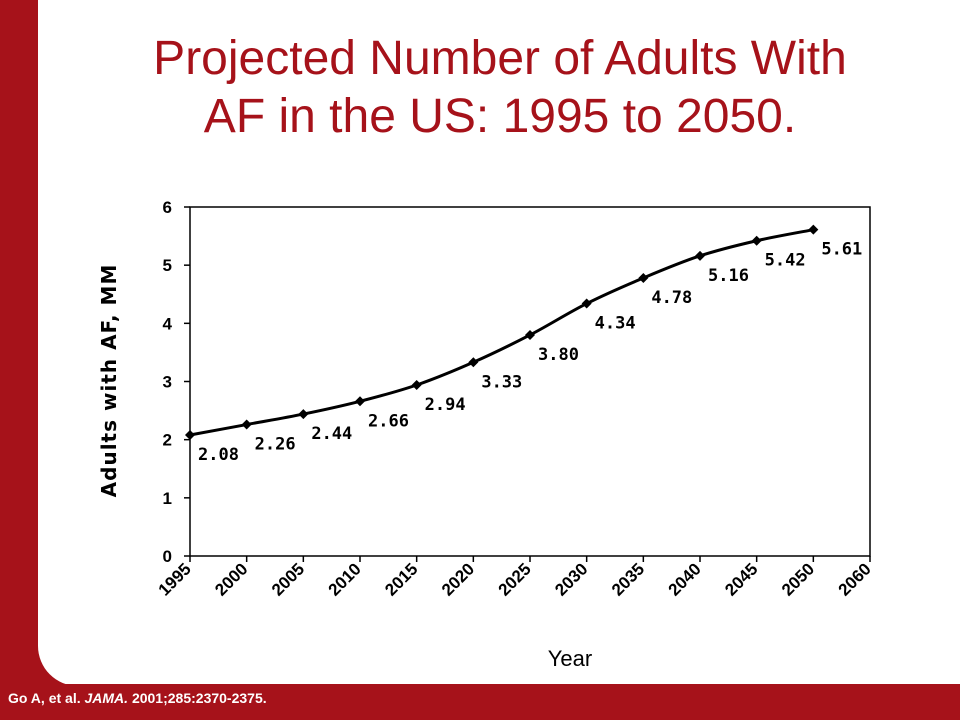 The height and width of the screenshot is (720, 960). Describe the element at coordinates (44, 698) in the screenshot. I see `citation-authors: Go A, et al.` at that location.